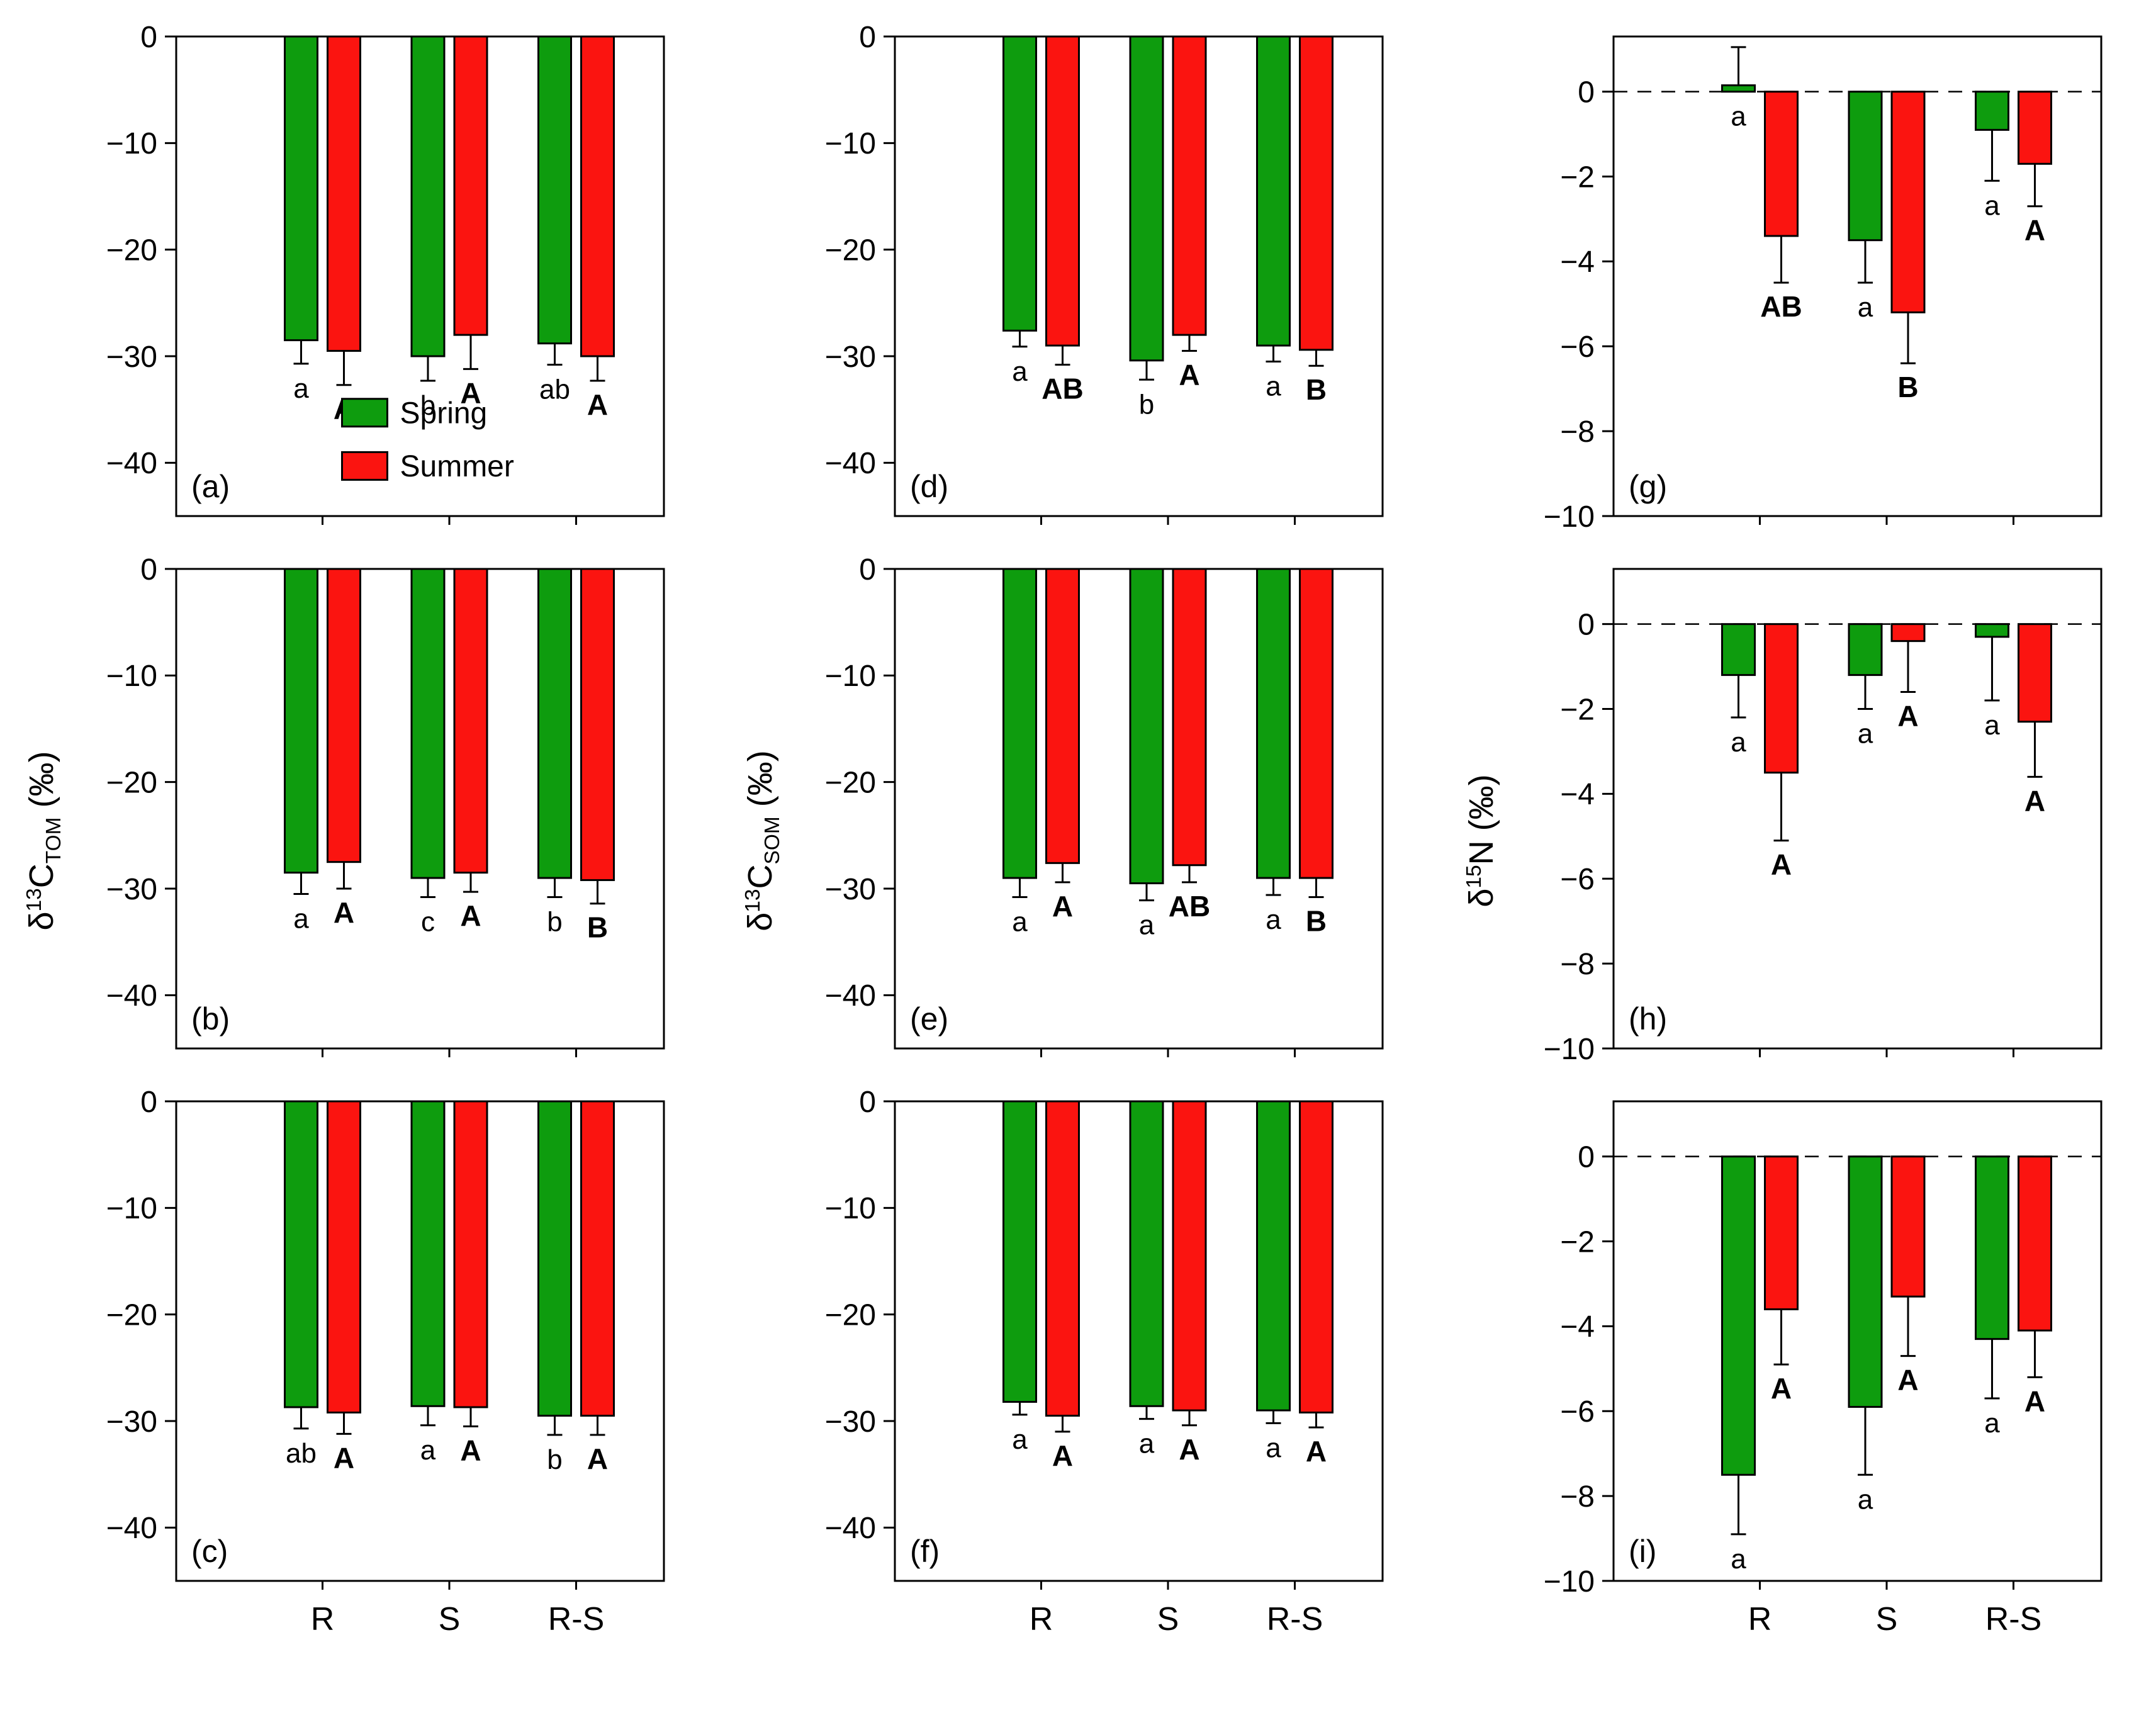  What do you see at coordinates (457, 466) in the screenshot?
I see `svg-text: Summer` at bounding box center [457, 466].